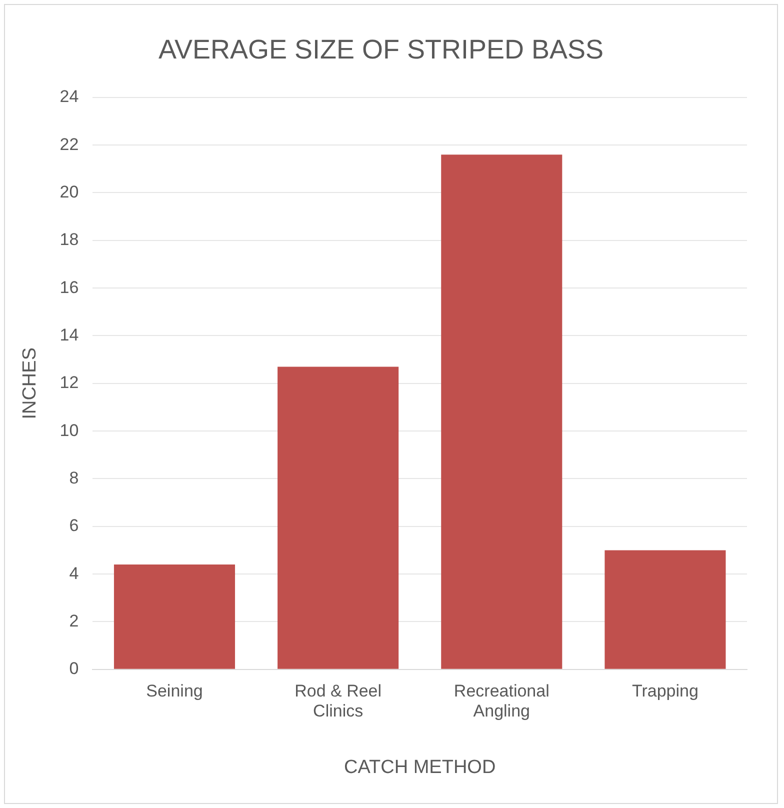  What do you see at coordinates (502, 701) in the screenshot?
I see `x-tick-label: Recreational Angling` at bounding box center [502, 701].